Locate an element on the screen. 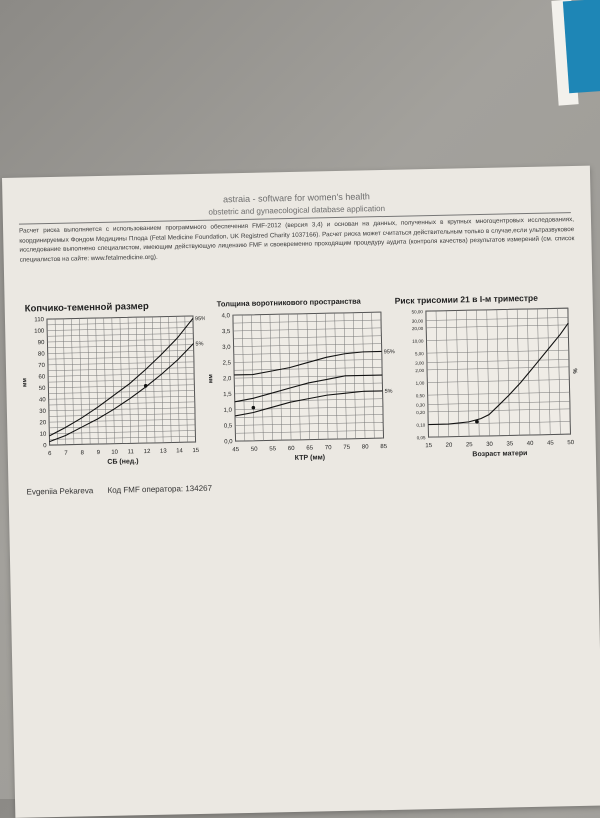 Image resolution: width=600 pixels, height=818 pixels. fmf-operator-code: Код FMF оператора: 134267 is located at coordinates (160, 489).